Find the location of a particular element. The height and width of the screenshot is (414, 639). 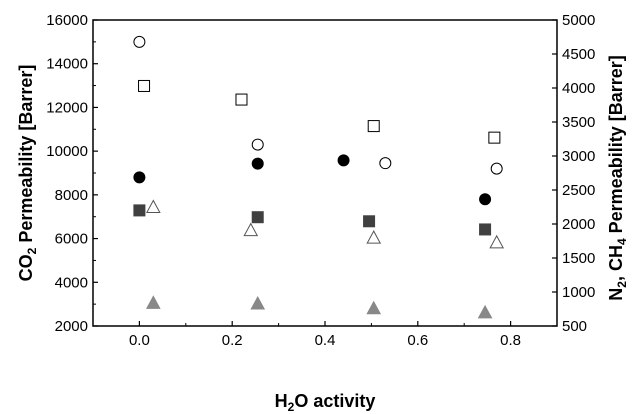

x-tick-label: 0.4 is located at coordinates (325, 340).